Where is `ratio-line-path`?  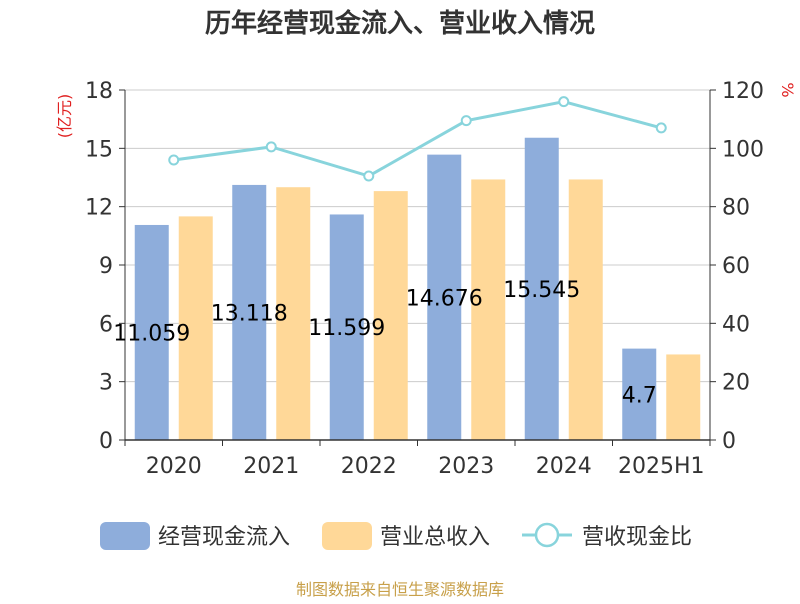
ratio-line-path is located at coordinates (417, 139).